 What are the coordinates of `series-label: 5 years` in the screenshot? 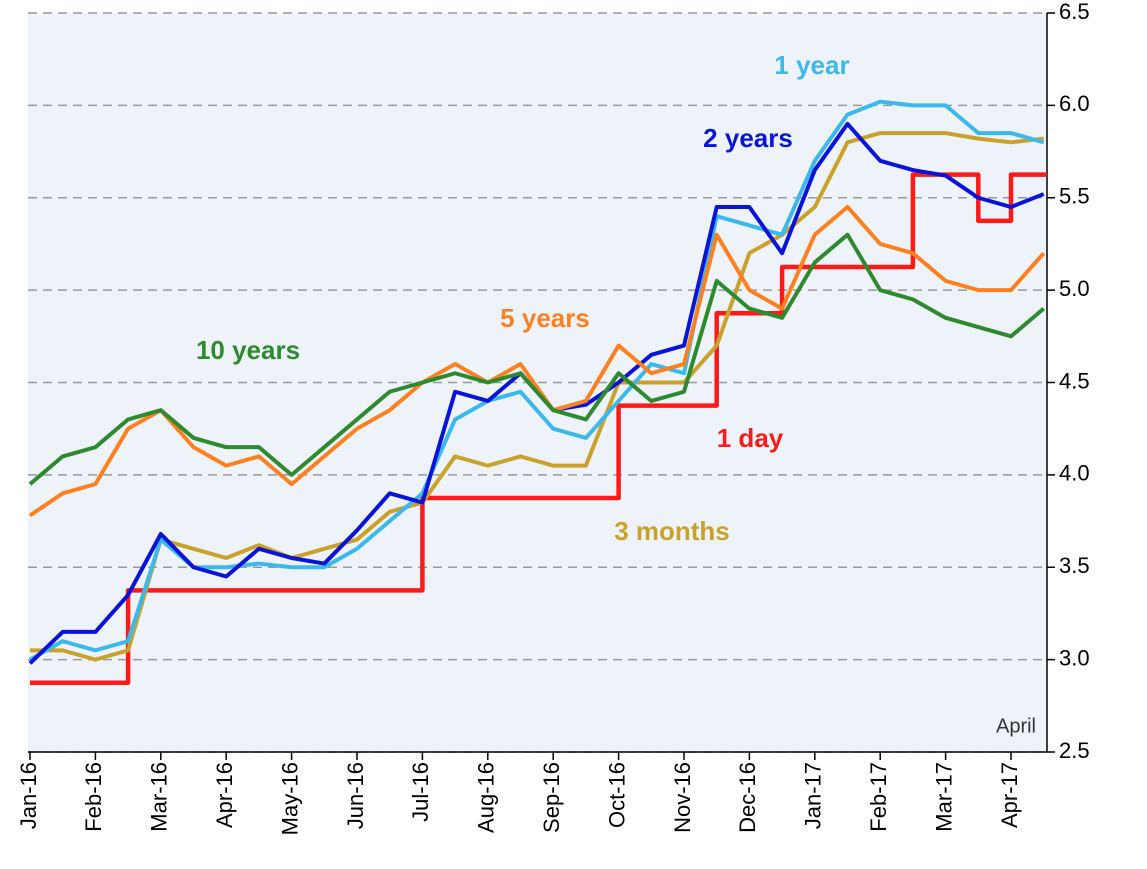 It's located at (545, 318).